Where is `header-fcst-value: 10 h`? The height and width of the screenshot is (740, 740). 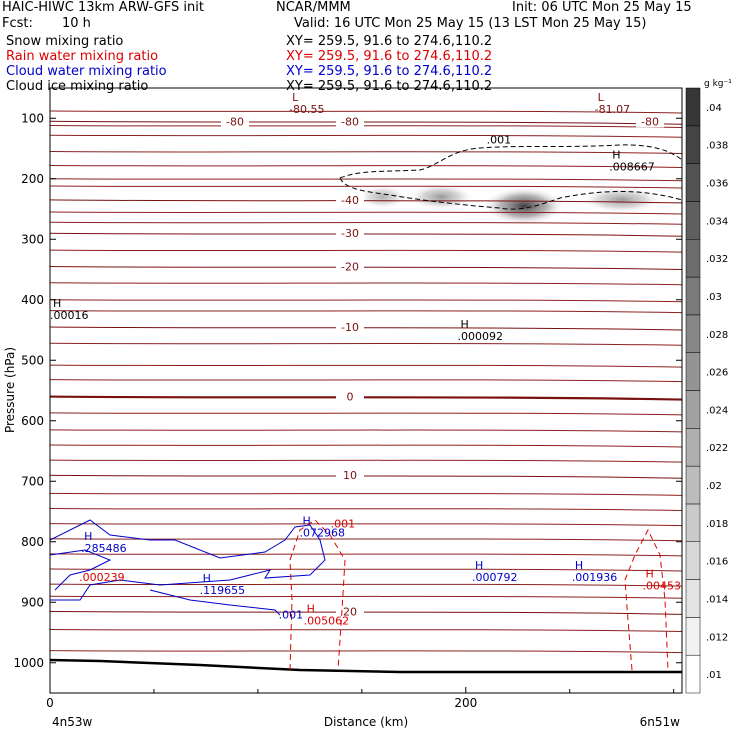 header-fcst-value: 10 h is located at coordinates (76, 23).